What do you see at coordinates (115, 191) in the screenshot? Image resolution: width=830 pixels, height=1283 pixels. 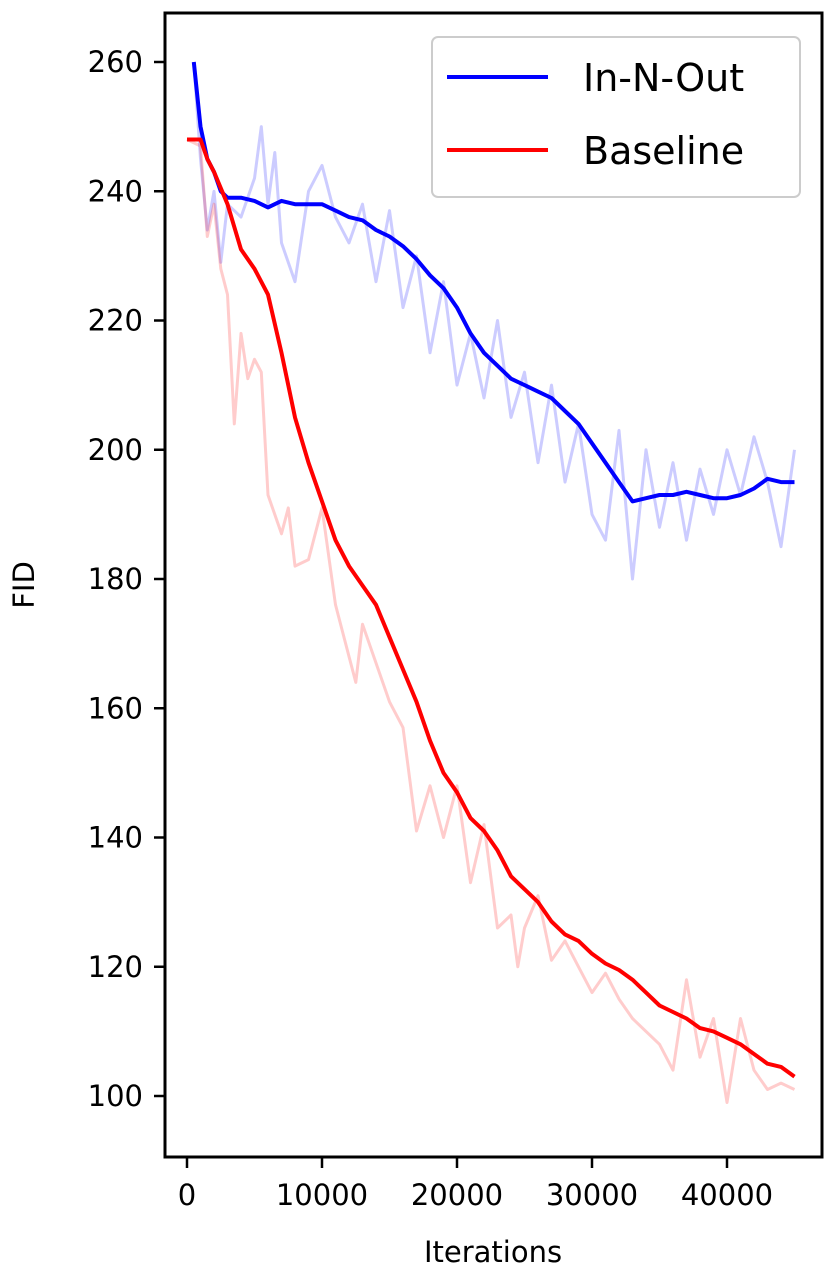 I see `y-tick-label: 240` at bounding box center [115, 191].